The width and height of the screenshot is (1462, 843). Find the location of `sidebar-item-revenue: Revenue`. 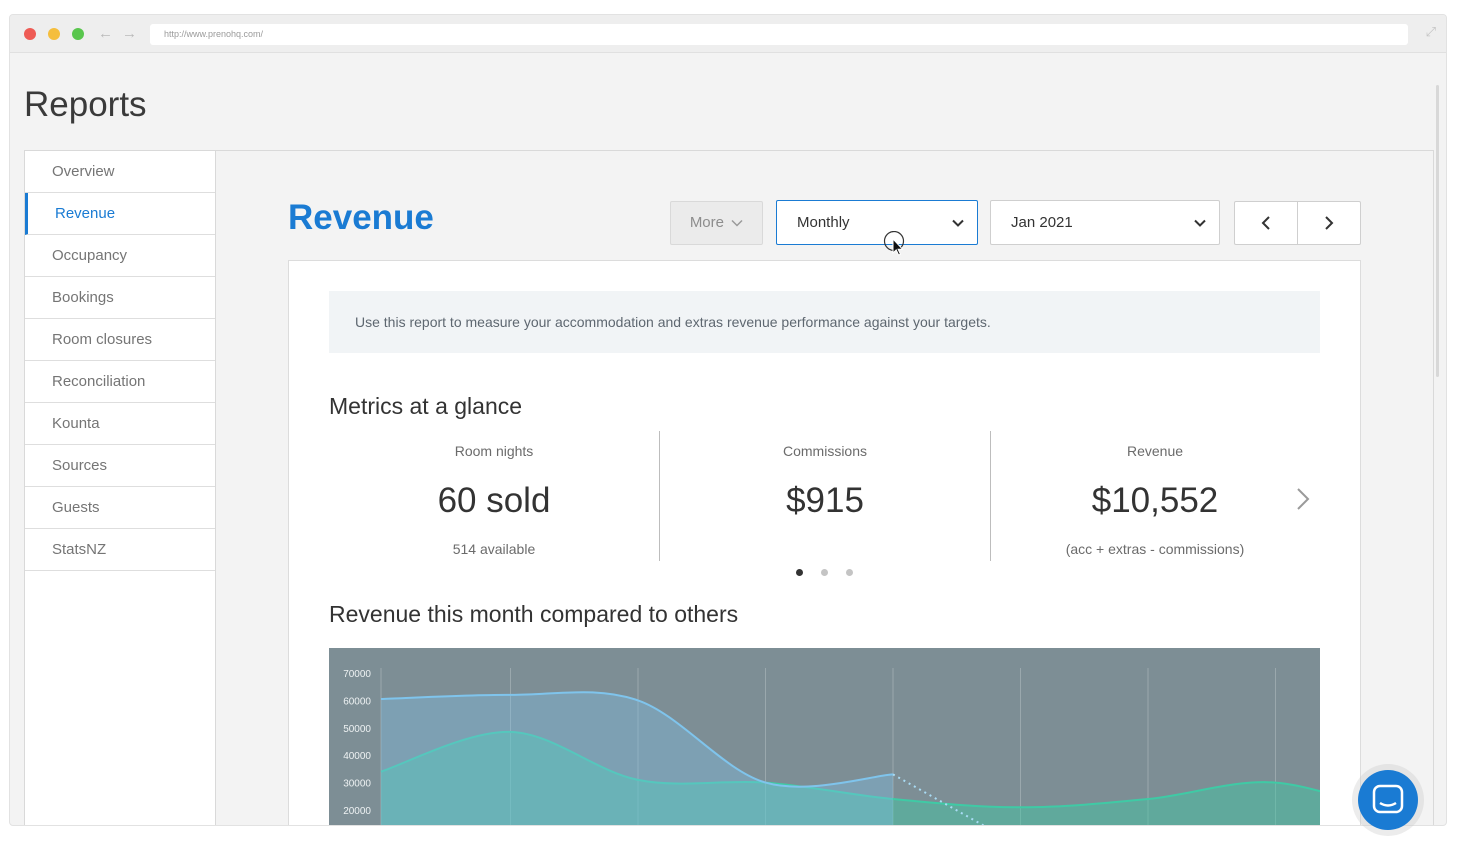

sidebar-item-revenue: Revenue is located at coordinates (120, 214).